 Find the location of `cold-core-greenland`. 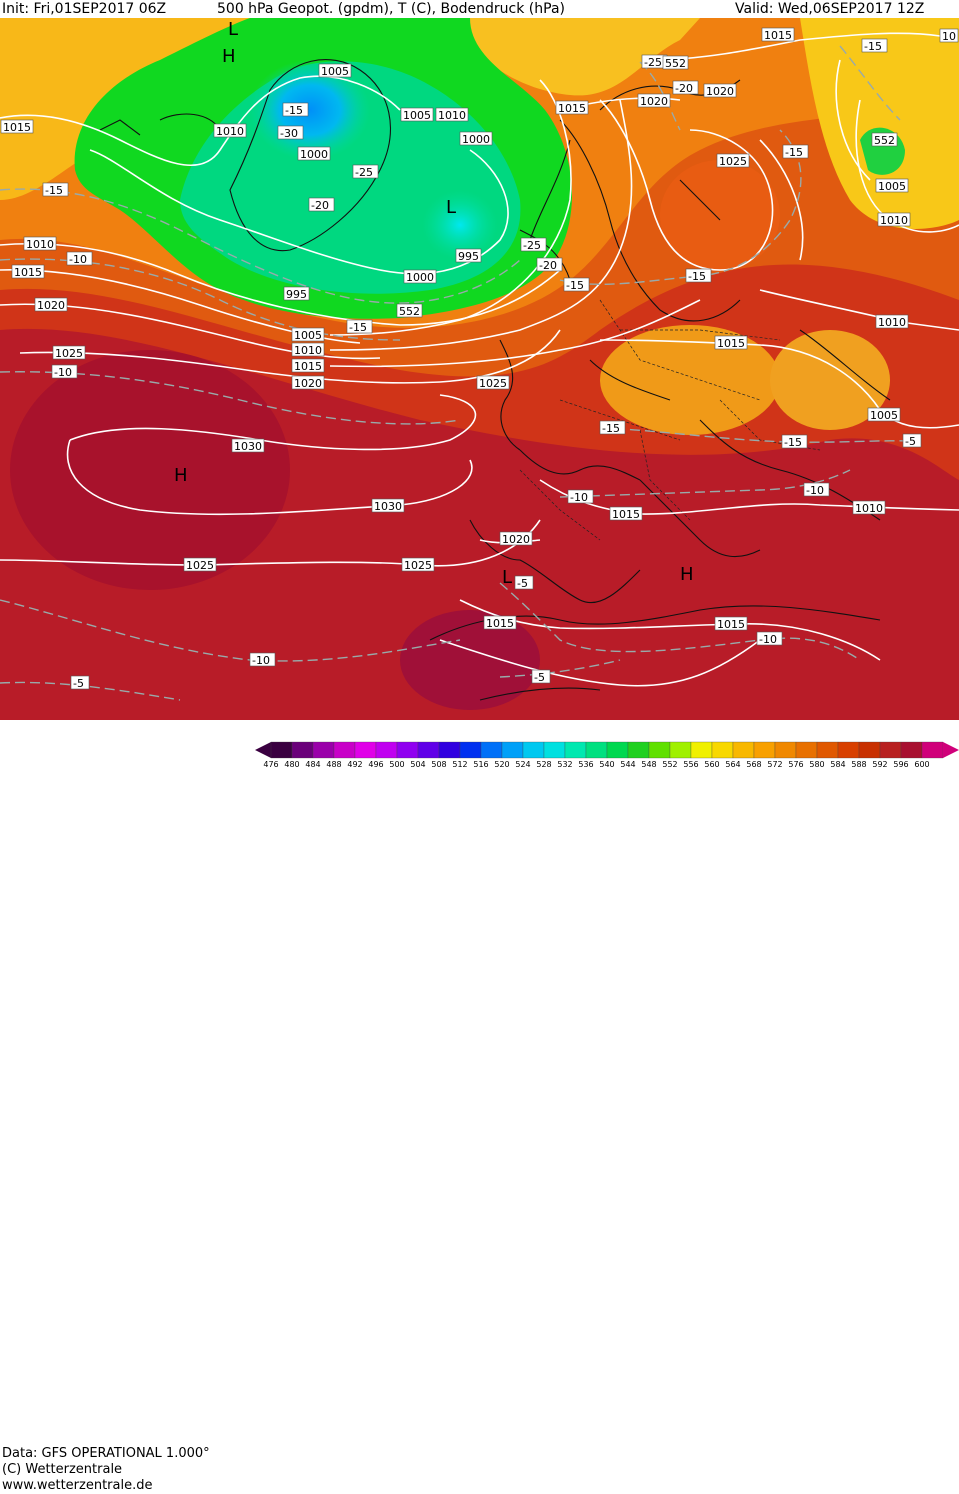

cold-core-greenland is located at coordinates (310, 110).